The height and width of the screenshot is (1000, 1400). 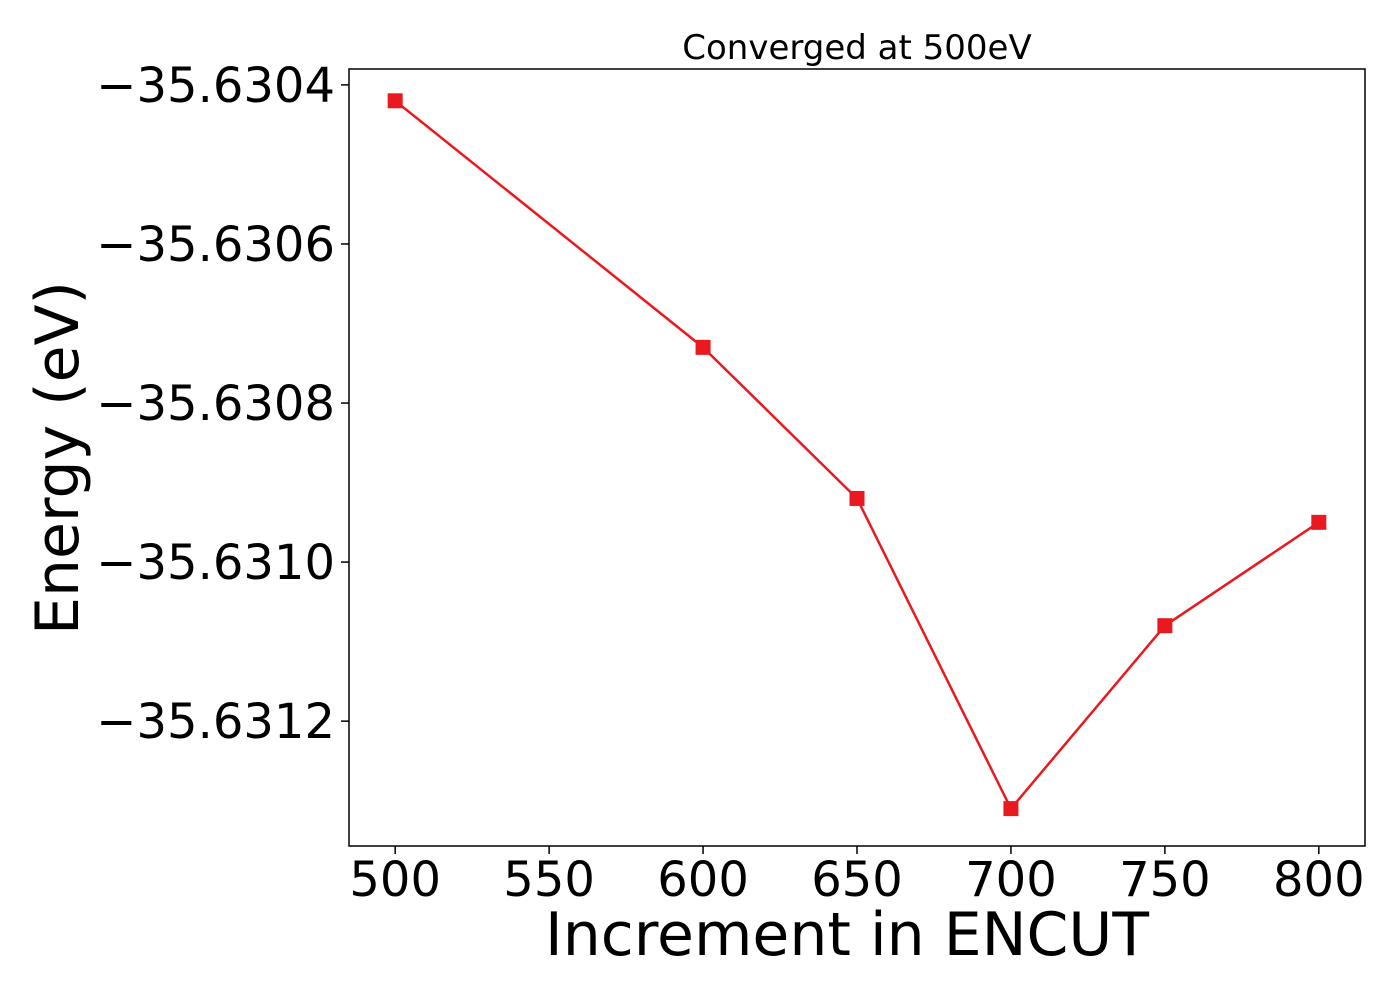 What do you see at coordinates (215, 245) in the screenshot?
I see `y-tick-label: −35.6306` at bounding box center [215, 245].